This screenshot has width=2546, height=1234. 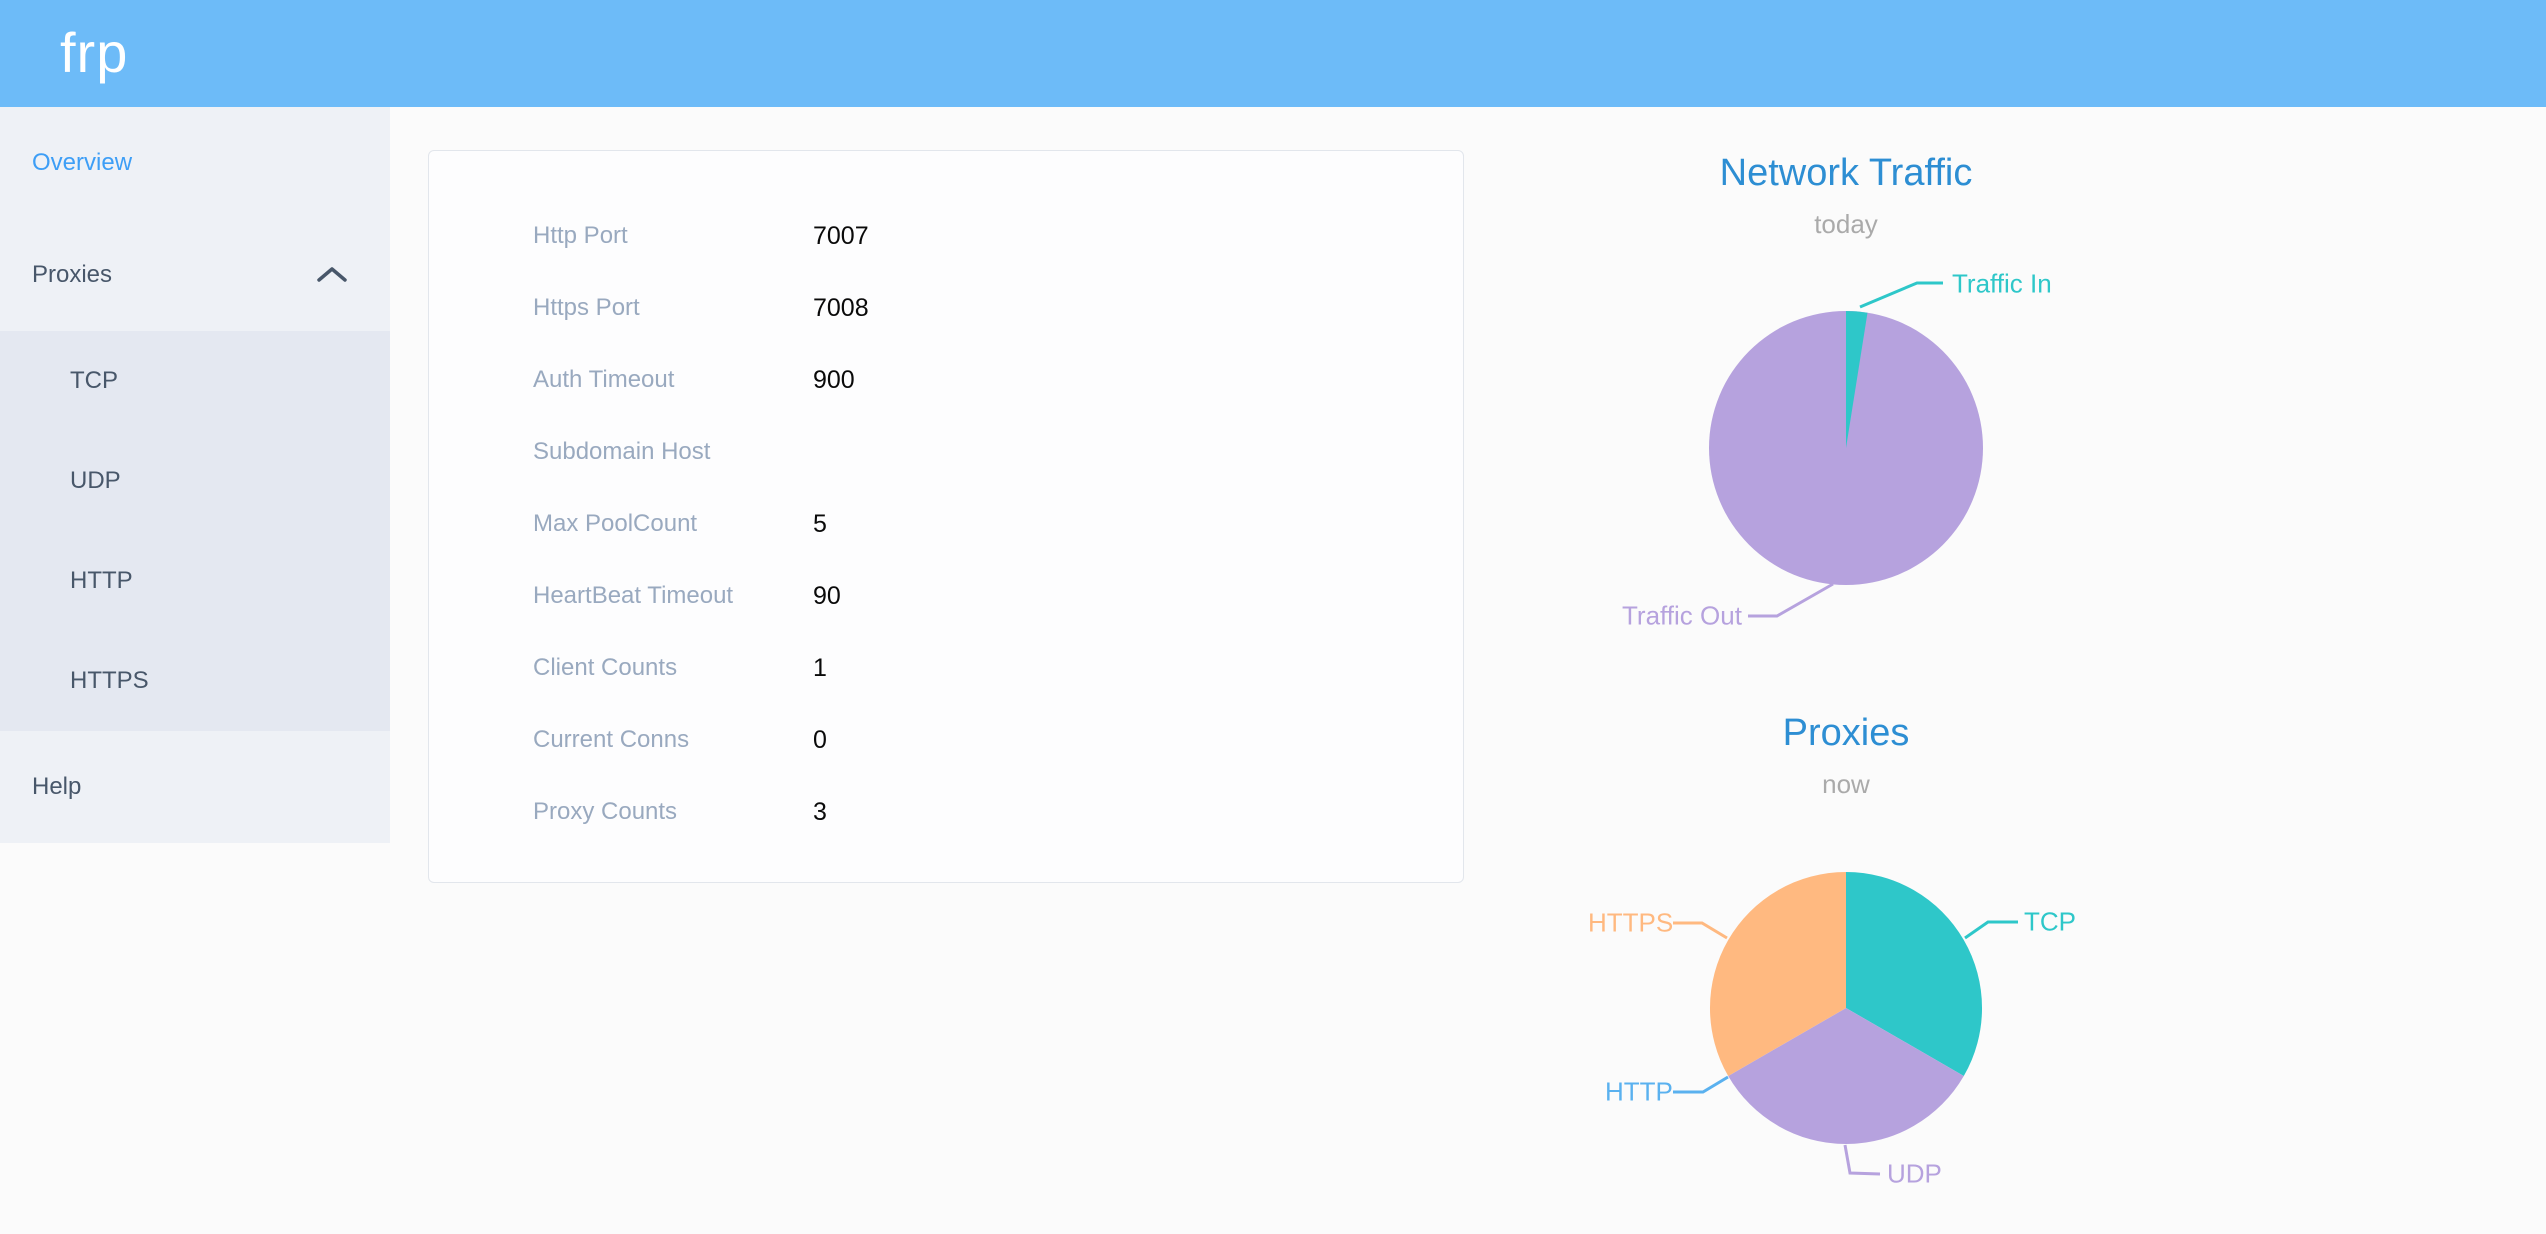 I want to click on table-row: Http Port 7007, so click(x=978, y=236).